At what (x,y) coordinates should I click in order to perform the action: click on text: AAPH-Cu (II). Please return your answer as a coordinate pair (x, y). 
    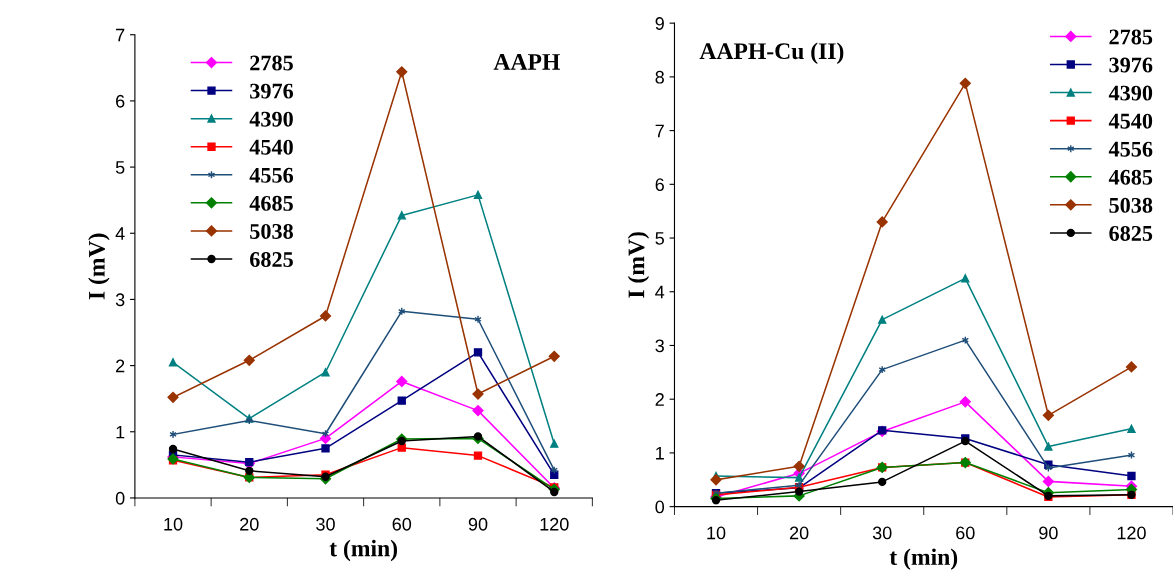
    Looking at the image, I should click on (771, 53).